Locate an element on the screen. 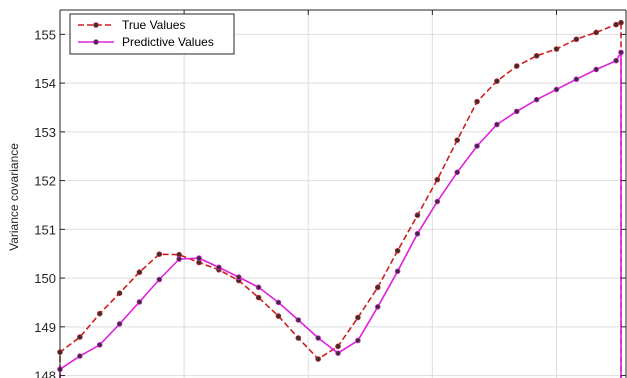  y-tick-label: 153 is located at coordinates (45, 132).